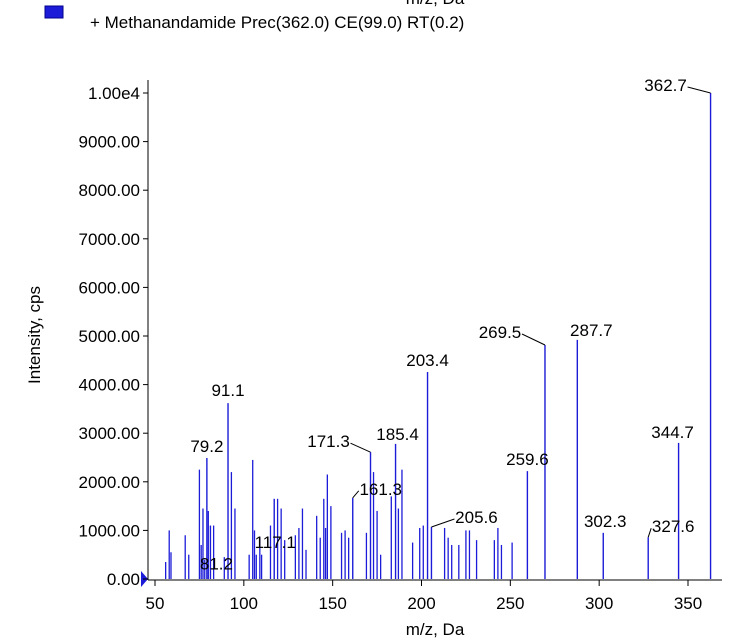  I want to click on peak-label: 81.2, so click(216, 564).